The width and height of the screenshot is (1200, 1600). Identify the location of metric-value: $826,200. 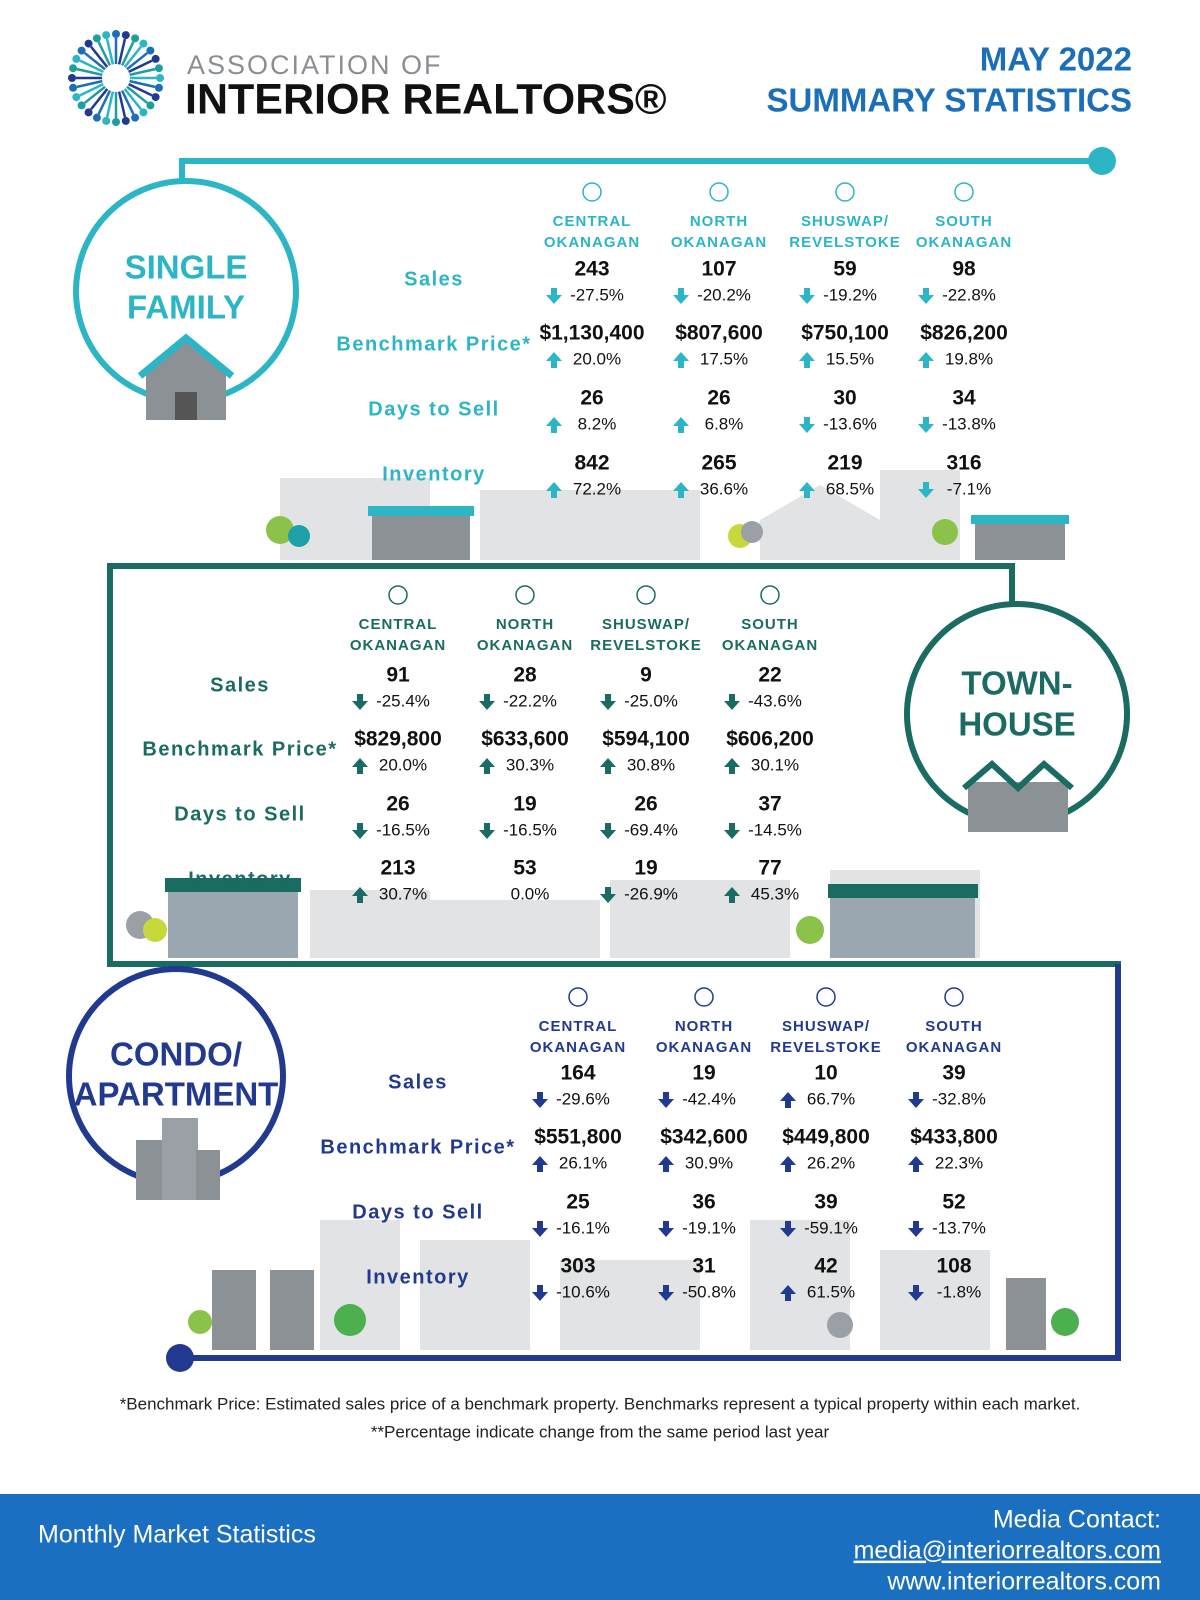
(964, 333).